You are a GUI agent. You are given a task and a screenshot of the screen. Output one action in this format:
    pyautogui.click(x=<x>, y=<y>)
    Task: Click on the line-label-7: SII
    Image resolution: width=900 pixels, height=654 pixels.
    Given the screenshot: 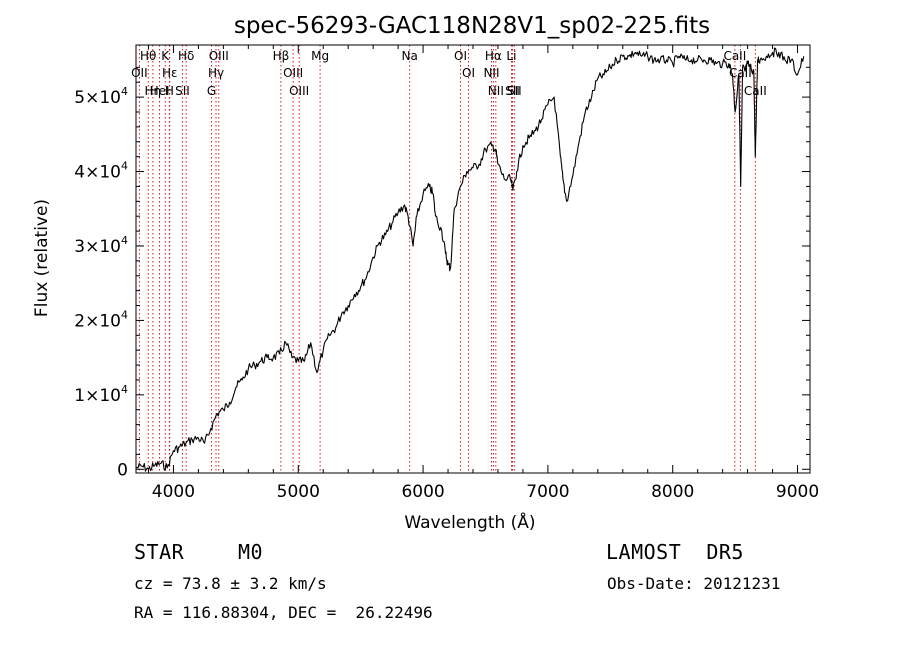 What is the action you would take?
    pyautogui.click(x=182, y=91)
    